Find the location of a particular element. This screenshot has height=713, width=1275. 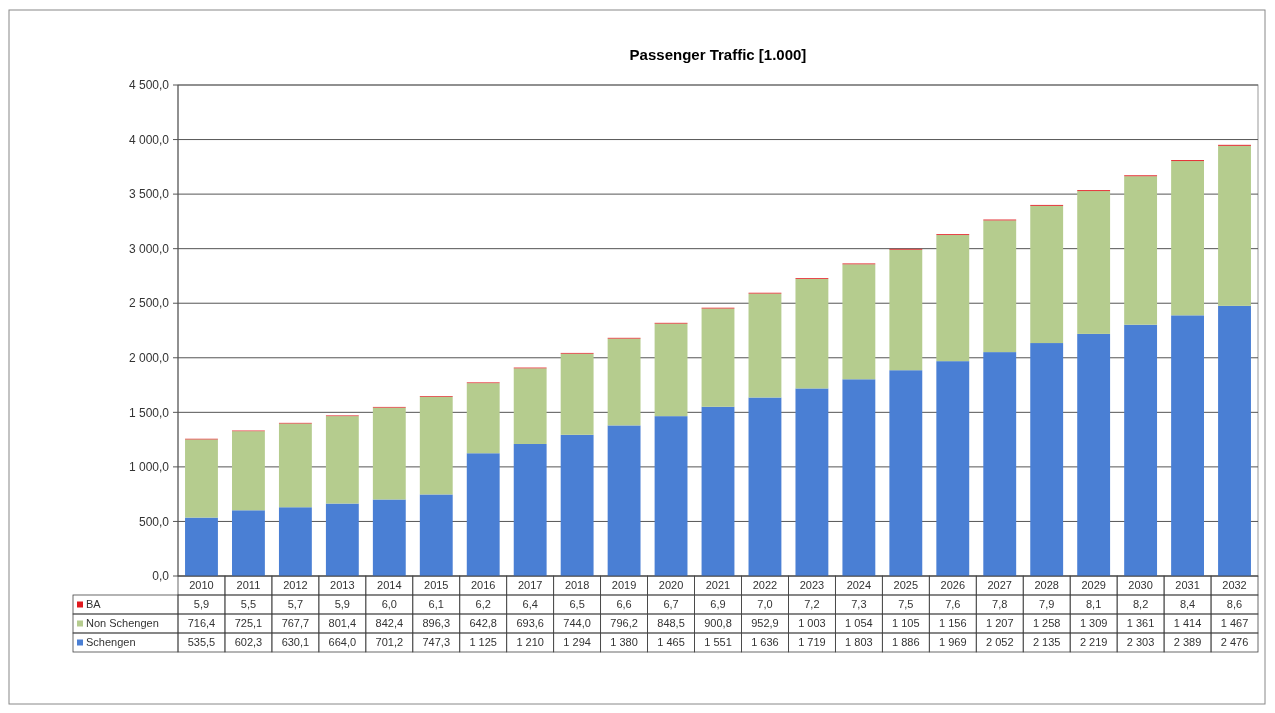

data-label: 1 414 is located at coordinates (1187, 623).